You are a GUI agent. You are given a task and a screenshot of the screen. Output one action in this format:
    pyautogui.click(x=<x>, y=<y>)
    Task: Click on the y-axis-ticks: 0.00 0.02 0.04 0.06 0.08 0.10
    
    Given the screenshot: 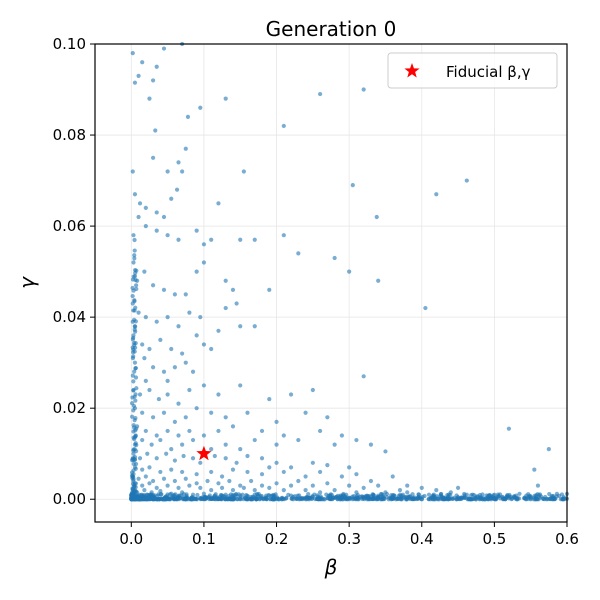 What is the action you would take?
    pyautogui.click(x=74, y=271)
    